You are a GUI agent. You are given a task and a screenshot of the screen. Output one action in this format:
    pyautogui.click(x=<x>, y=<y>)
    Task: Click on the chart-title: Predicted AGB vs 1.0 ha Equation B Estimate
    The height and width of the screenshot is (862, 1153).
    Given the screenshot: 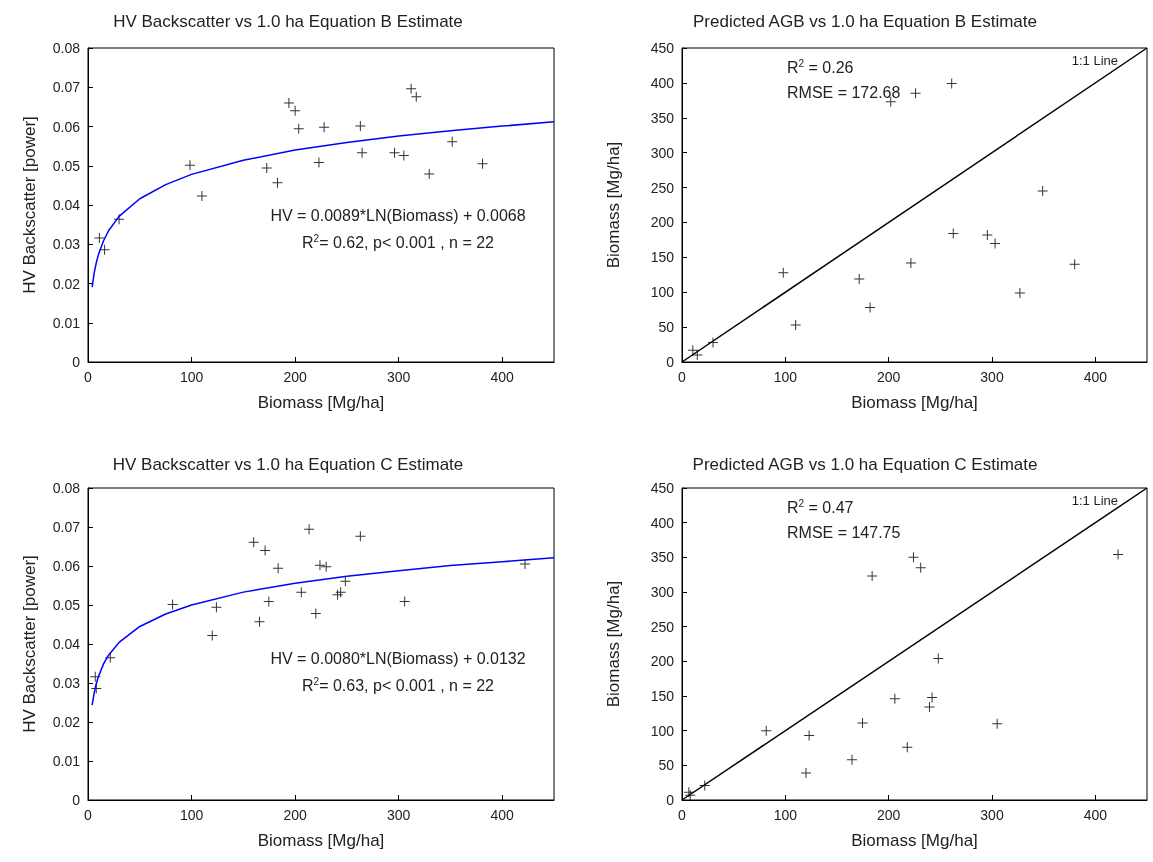 What is the action you would take?
    pyautogui.click(x=865, y=21)
    